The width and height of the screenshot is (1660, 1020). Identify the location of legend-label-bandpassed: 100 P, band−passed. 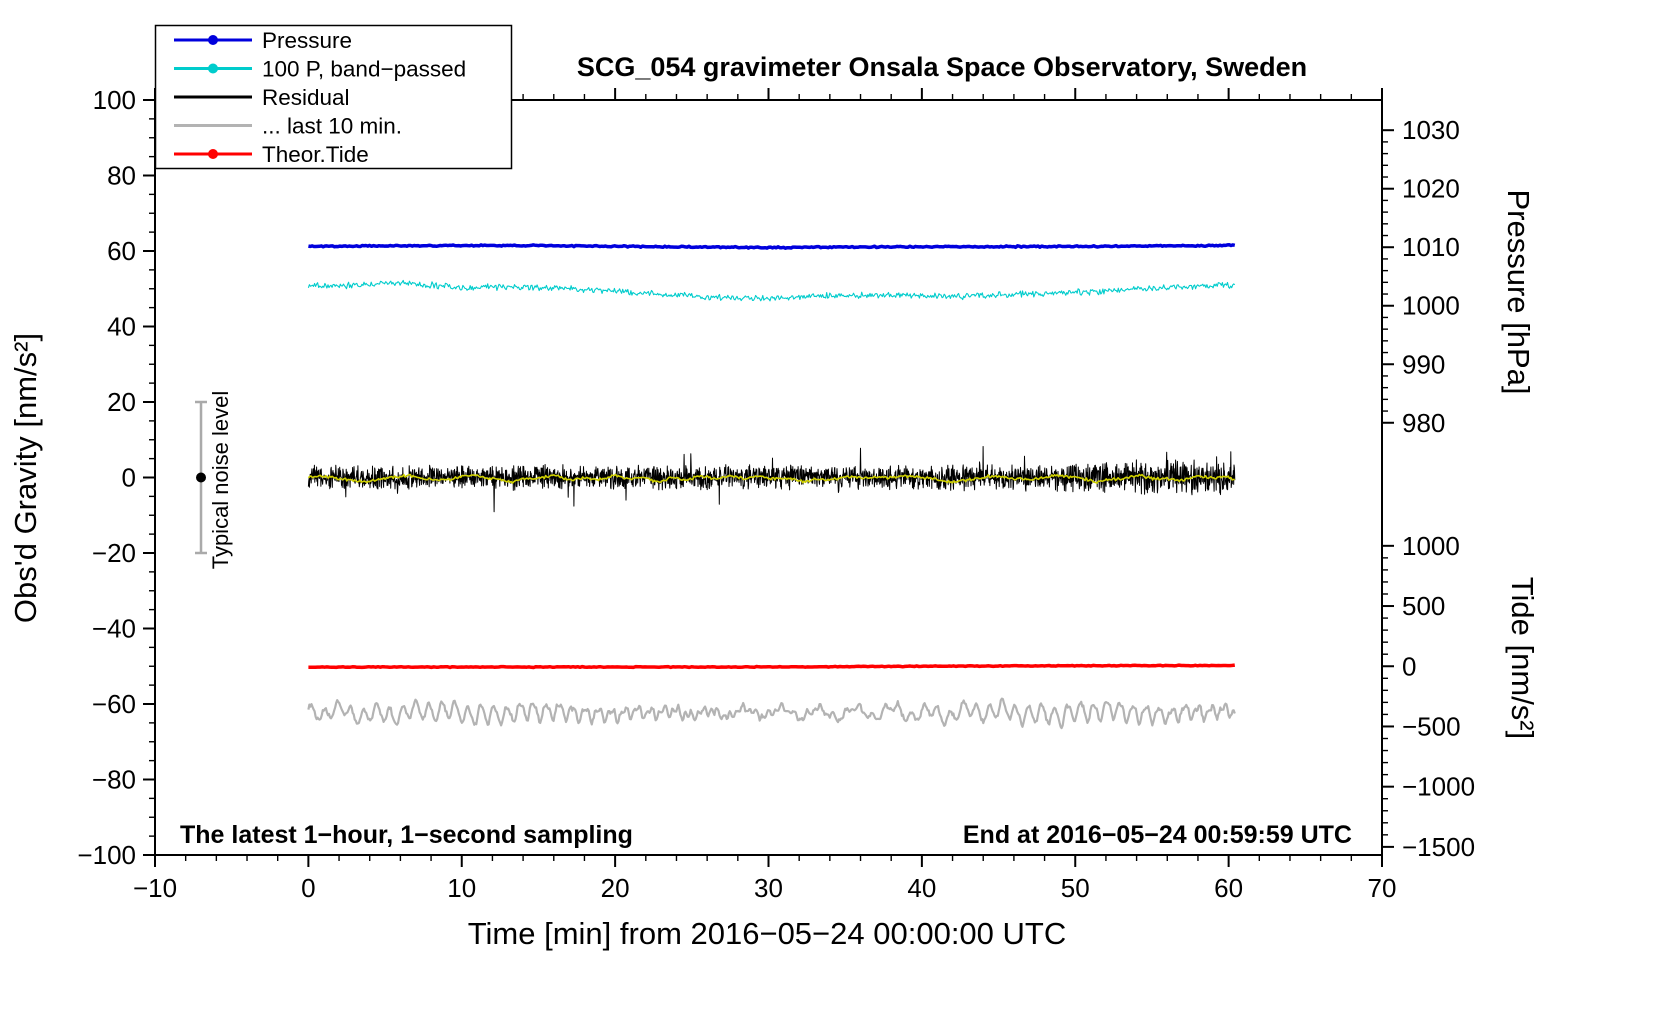
(364, 69).